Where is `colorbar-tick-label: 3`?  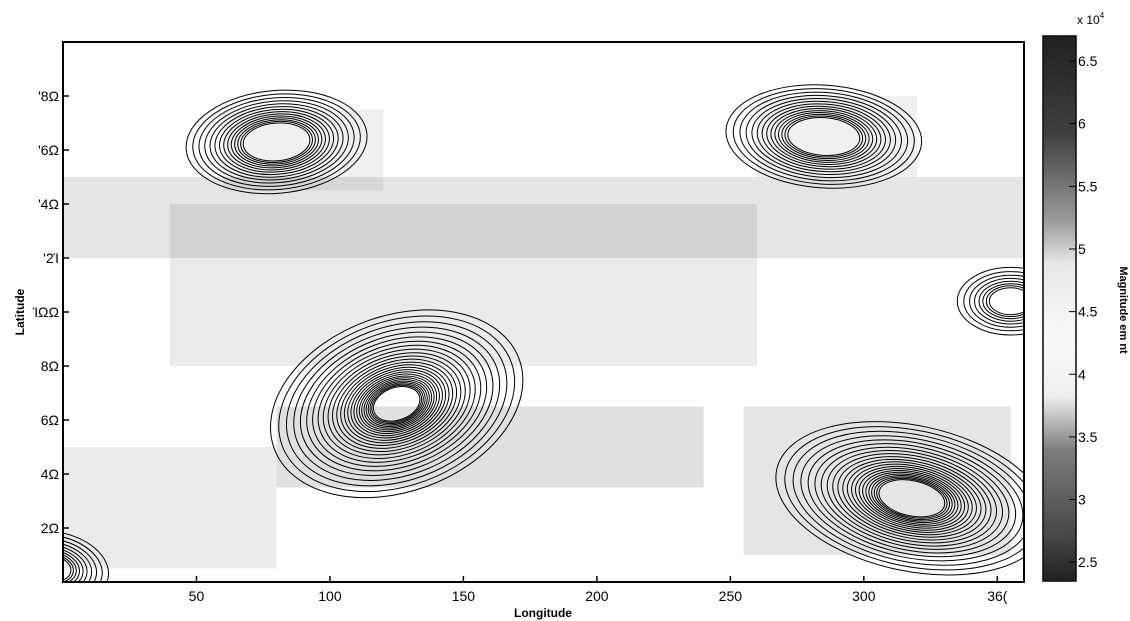 colorbar-tick-label: 3 is located at coordinates (1082, 500).